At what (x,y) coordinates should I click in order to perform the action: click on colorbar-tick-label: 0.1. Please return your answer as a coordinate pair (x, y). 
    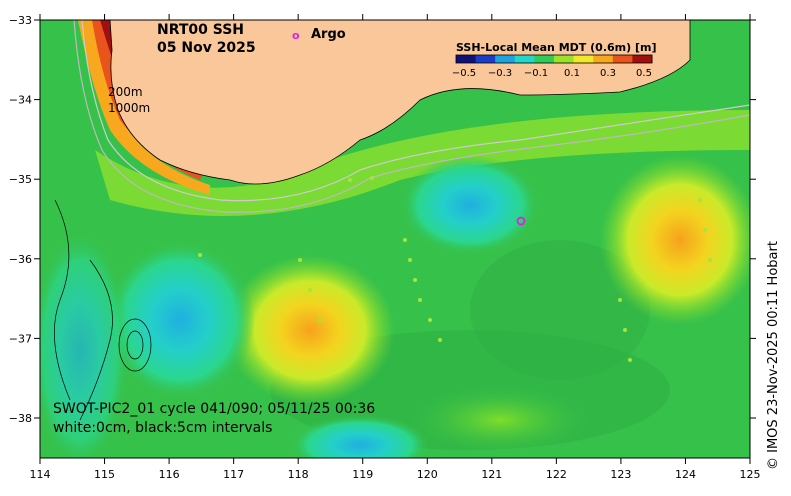
    Looking at the image, I should click on (572, 73).